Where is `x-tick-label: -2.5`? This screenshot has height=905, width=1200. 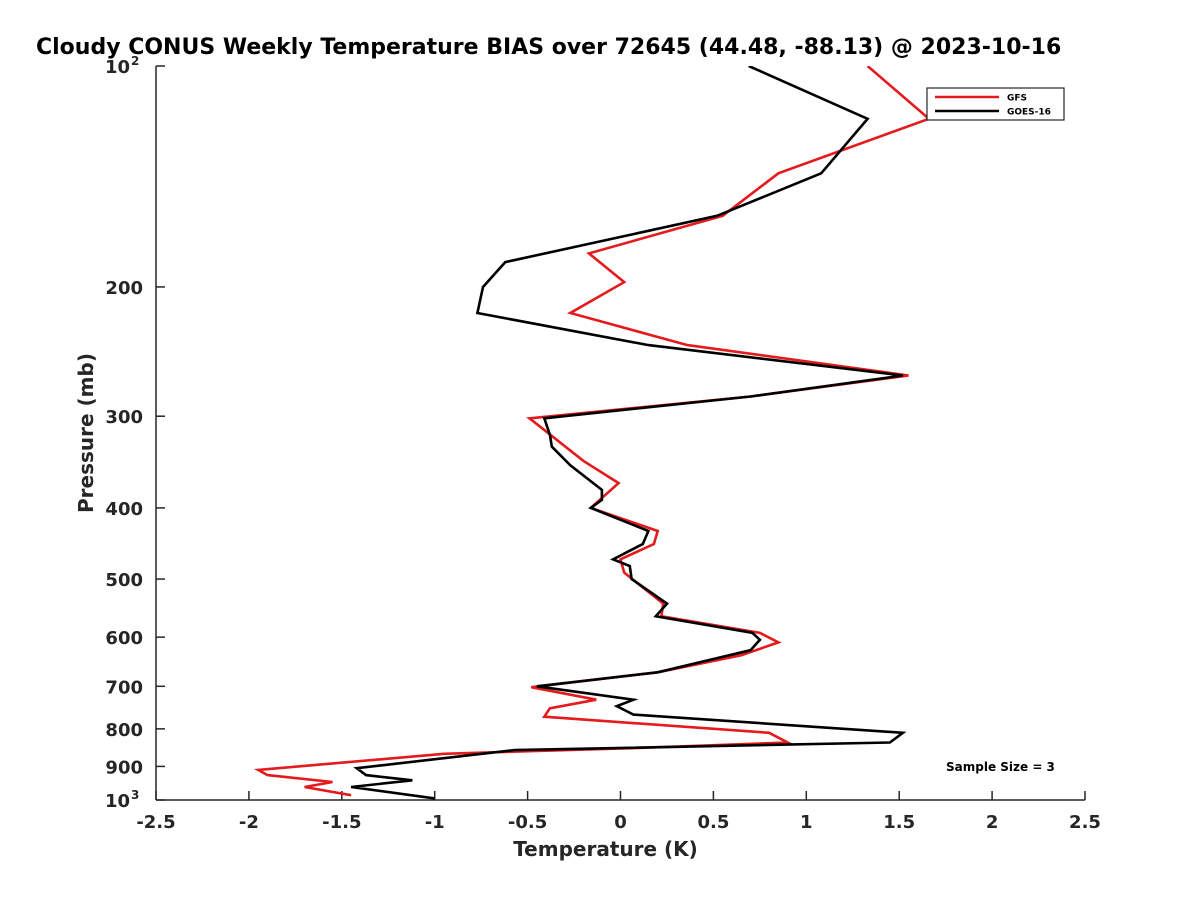
x-tick-label: -2.5 is located at coordinates (155, 822).